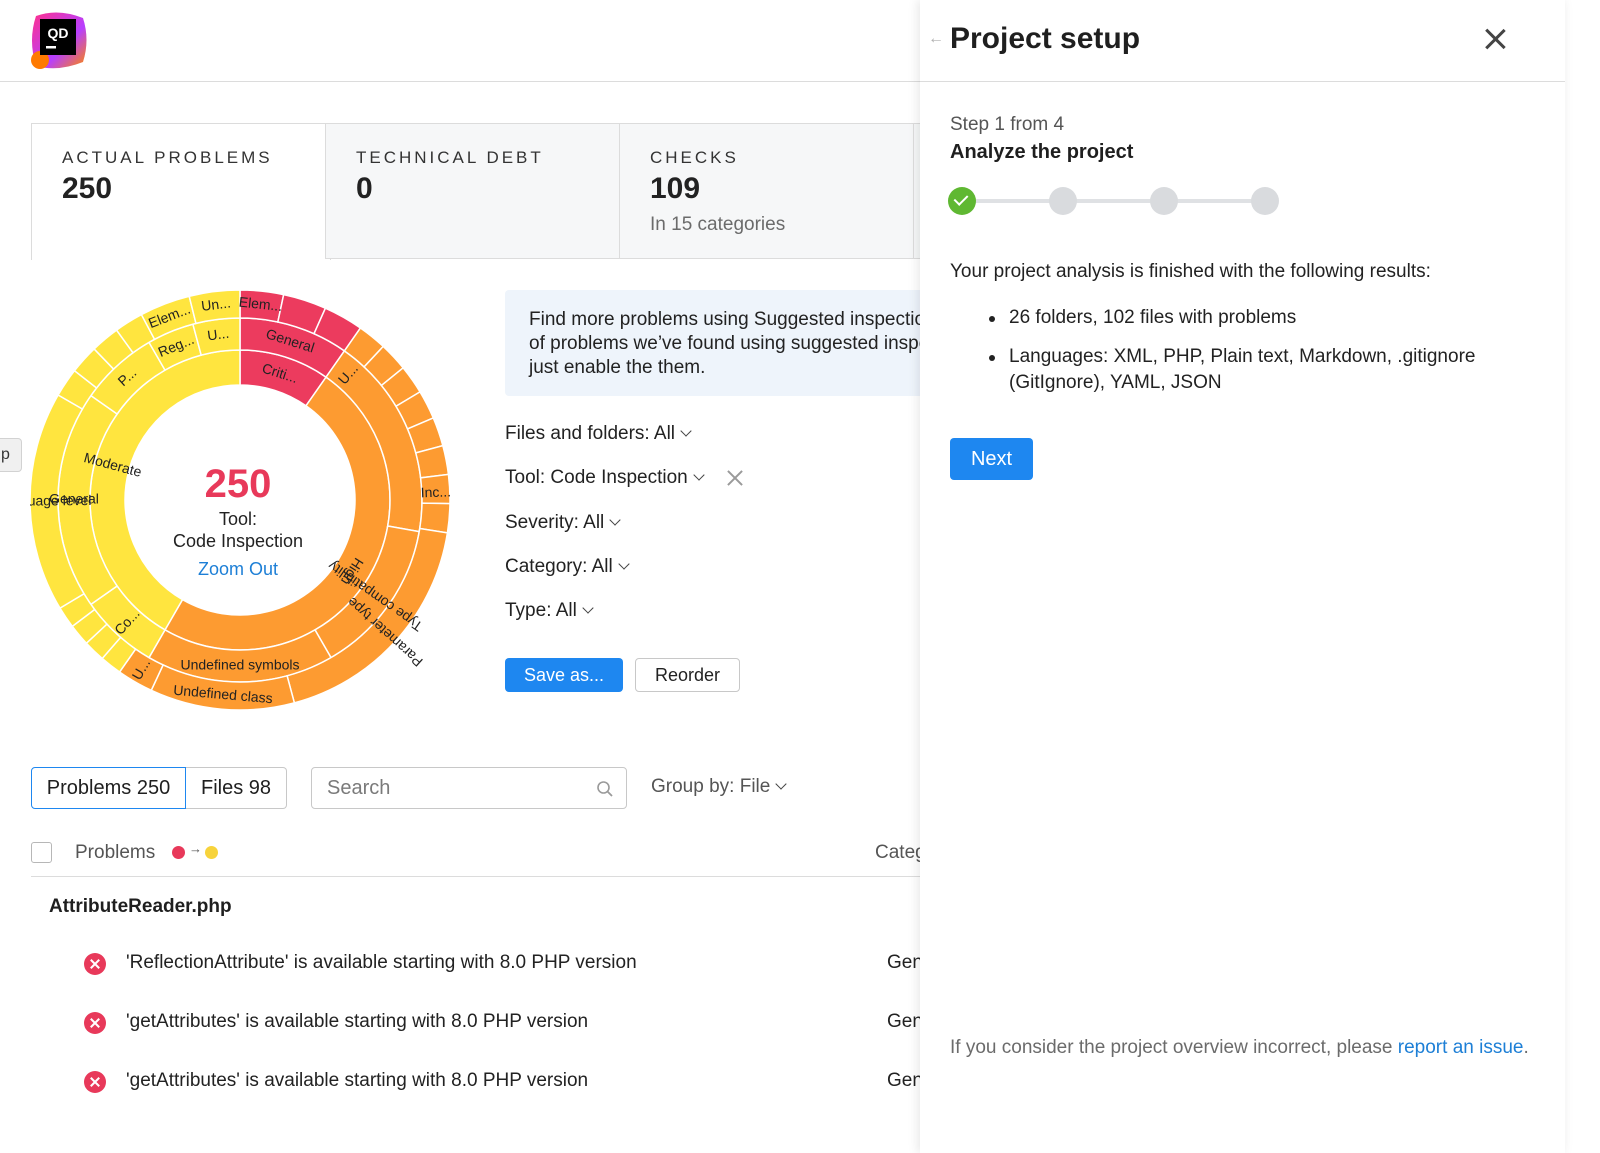 This screenshot has height=1153, width=1600. What do you see at coordinates (675, 188) in the screenshot?
I see `card-value: 109` at bounding box center [675, 188].